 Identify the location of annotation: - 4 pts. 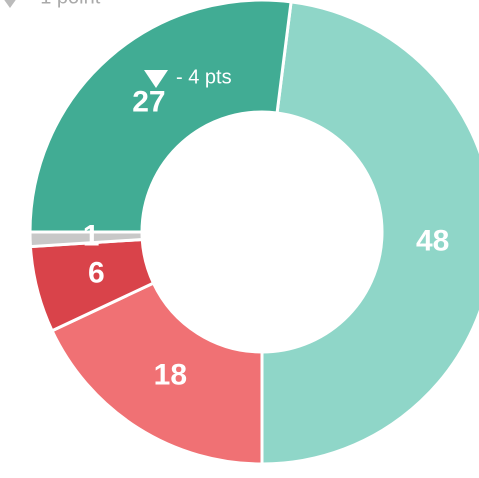
(204, 77).